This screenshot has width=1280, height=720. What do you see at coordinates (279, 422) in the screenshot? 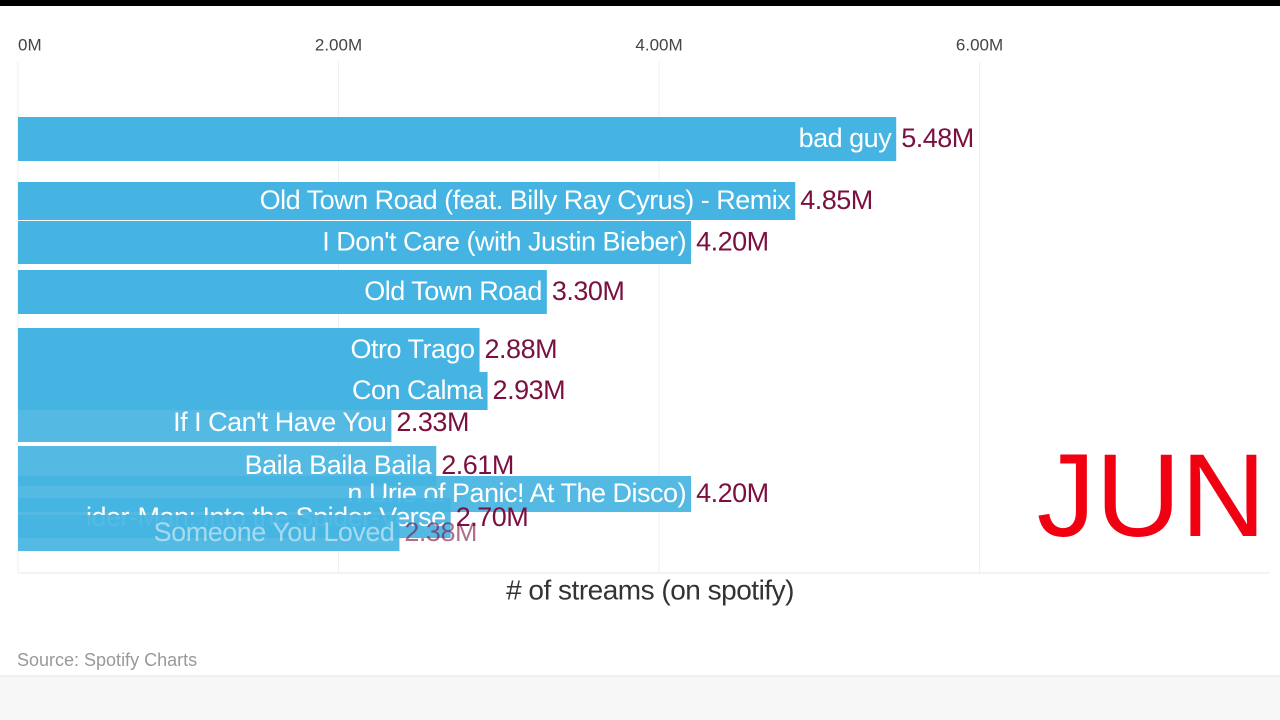
I see `bar-label: If I Can't Have You` at bounding box center [279, 422].